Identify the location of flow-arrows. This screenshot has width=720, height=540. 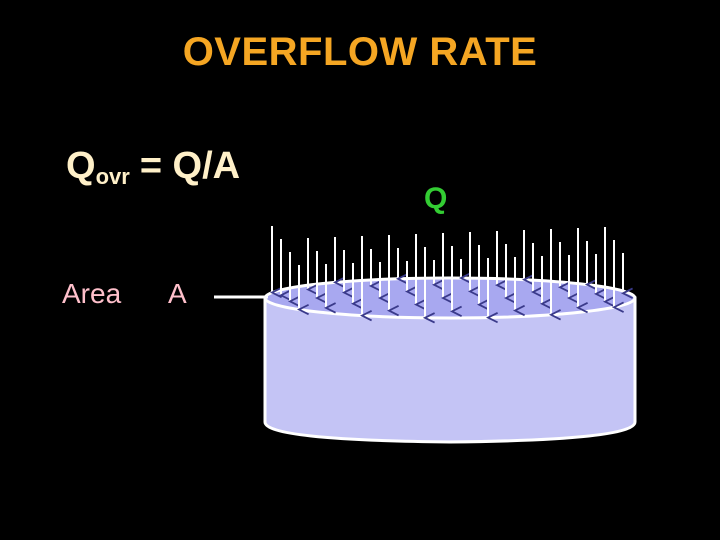
(451, 275).